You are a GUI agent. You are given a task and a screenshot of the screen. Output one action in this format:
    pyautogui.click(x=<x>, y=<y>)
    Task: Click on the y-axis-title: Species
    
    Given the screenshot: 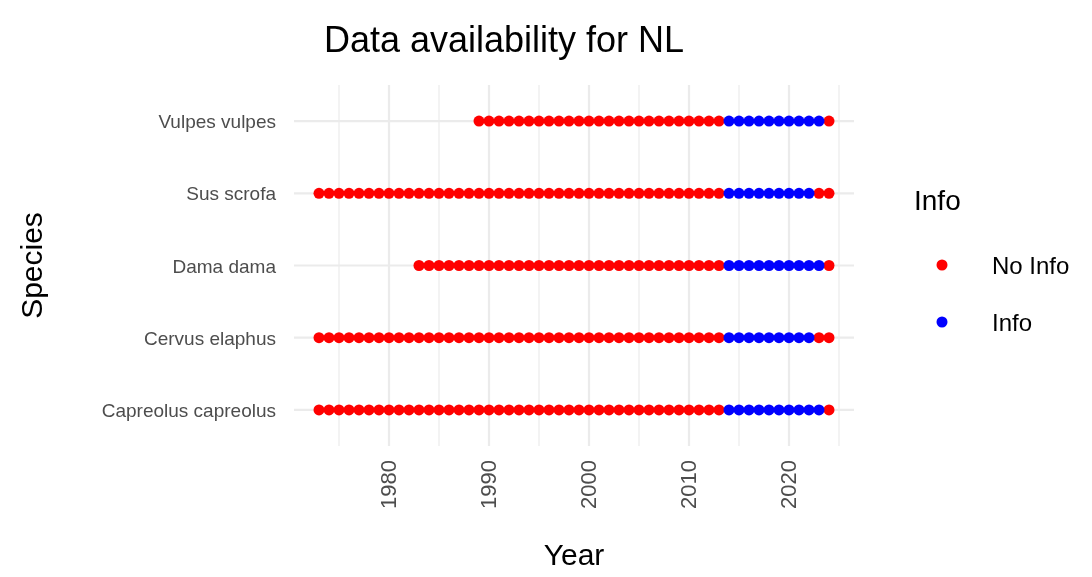 What is the action you would take?
    pyautogui.click(x=31, y=265)
    